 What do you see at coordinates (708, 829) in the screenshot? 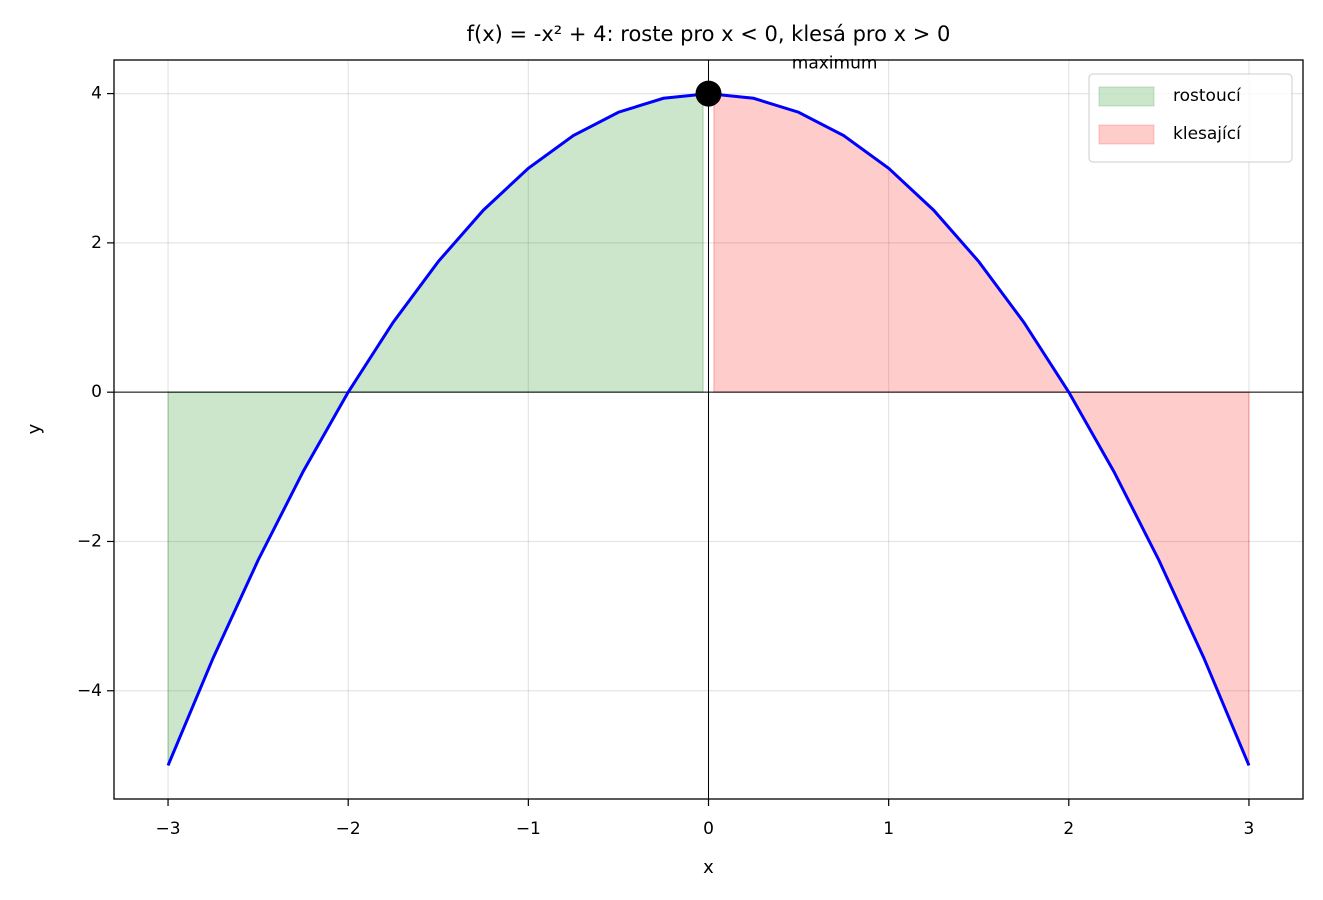
I see `x-tick-label: 0` at bounding box center [708, 829].